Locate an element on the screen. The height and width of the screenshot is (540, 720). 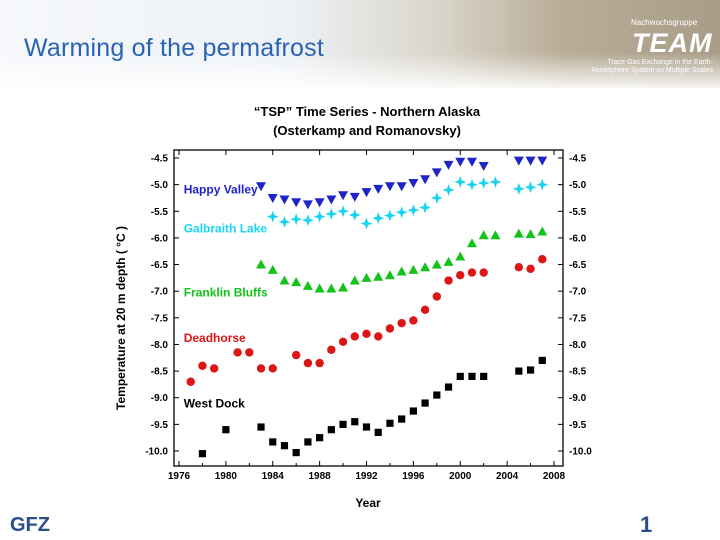
x-tick-label: 1980 is located at coordinates (226, 476).